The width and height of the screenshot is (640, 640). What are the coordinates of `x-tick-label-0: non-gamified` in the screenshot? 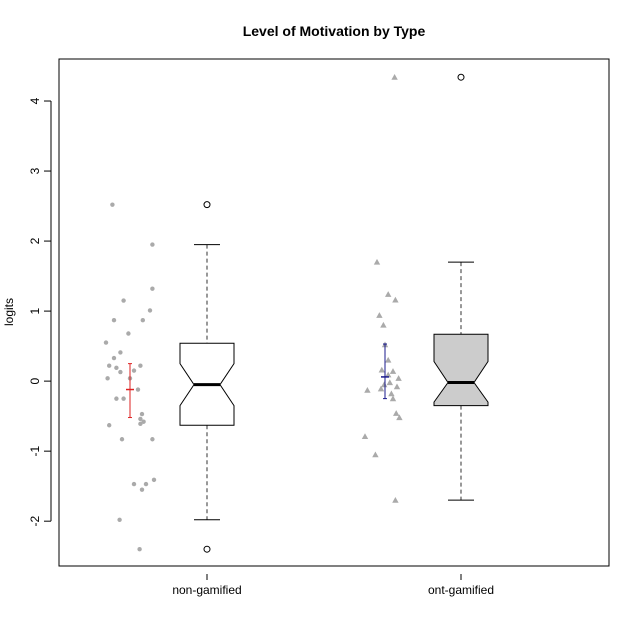 It's located at (206, 590).